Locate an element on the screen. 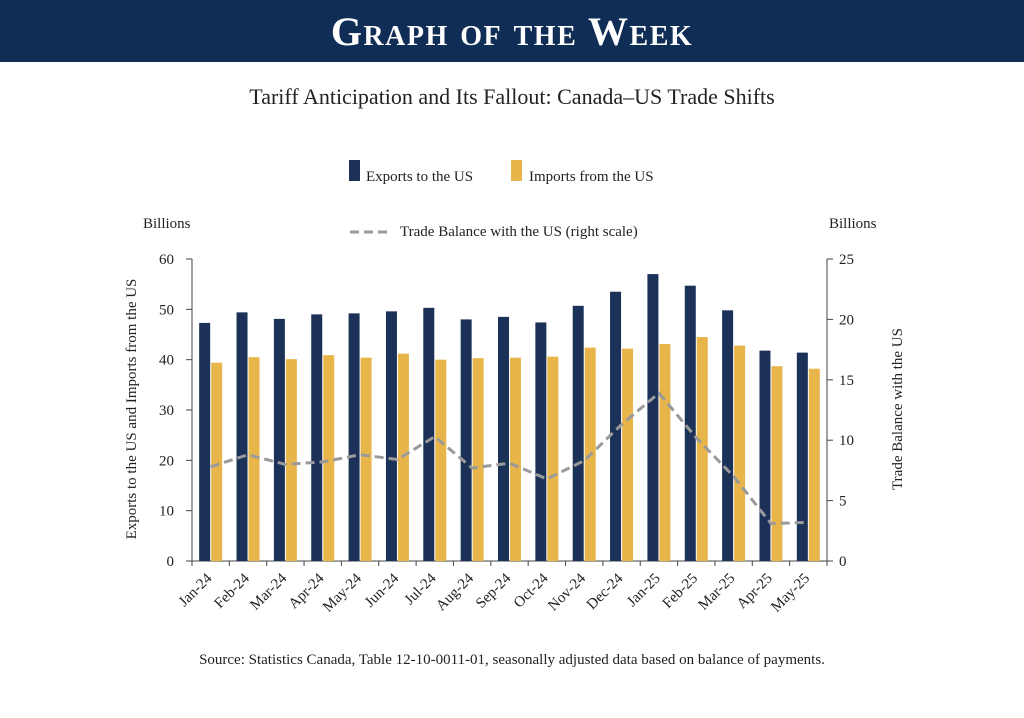 The width and height of the screenshot is (1024, 718). x-axis-tick-label: Oct-24 is located at coordinates (531, 590).